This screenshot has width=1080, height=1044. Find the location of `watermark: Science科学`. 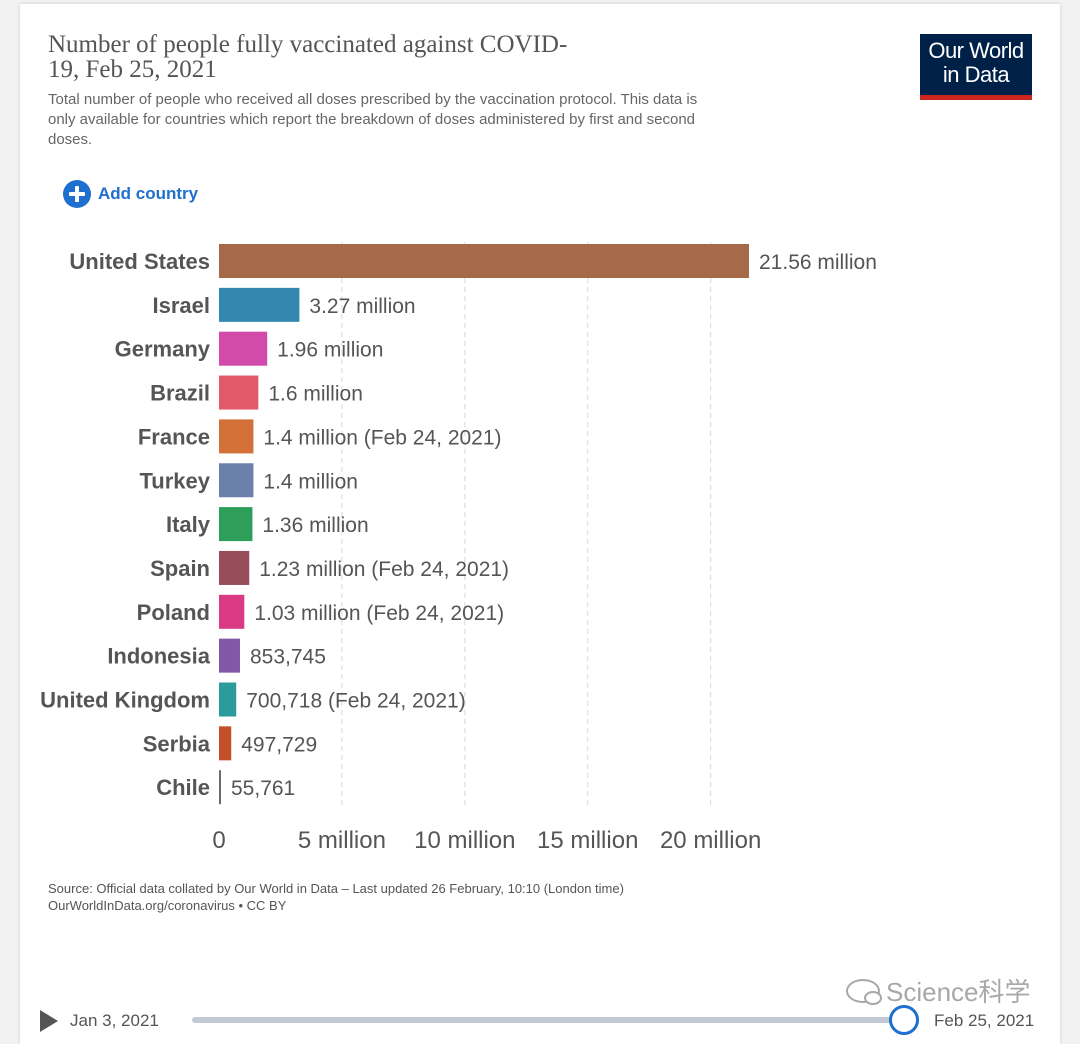

watermark: Science科学 is located at coordinates (938, 990).